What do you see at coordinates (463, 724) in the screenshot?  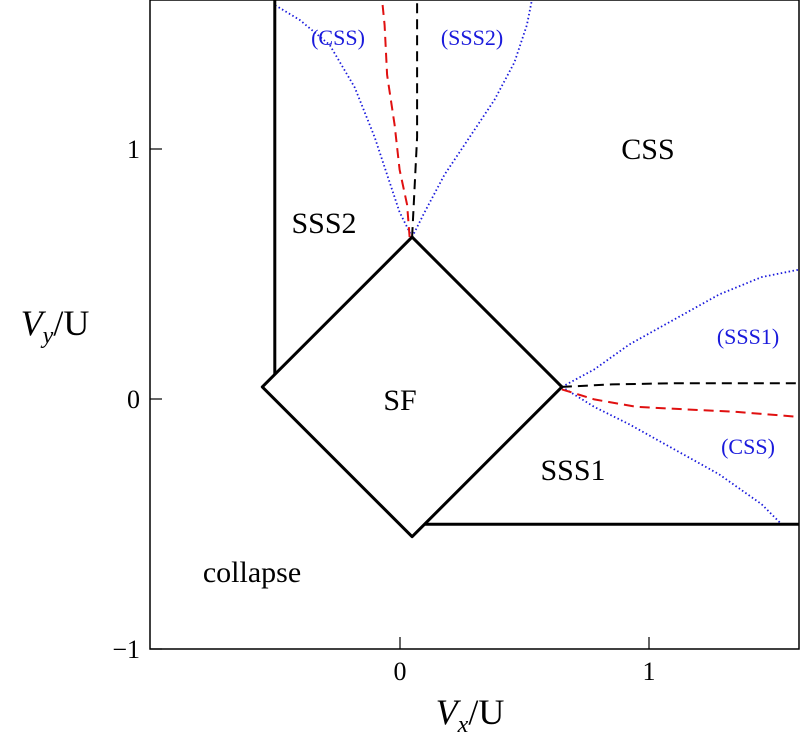 I see `x-axis-label-sub: x` at bounding box center [463, 724].